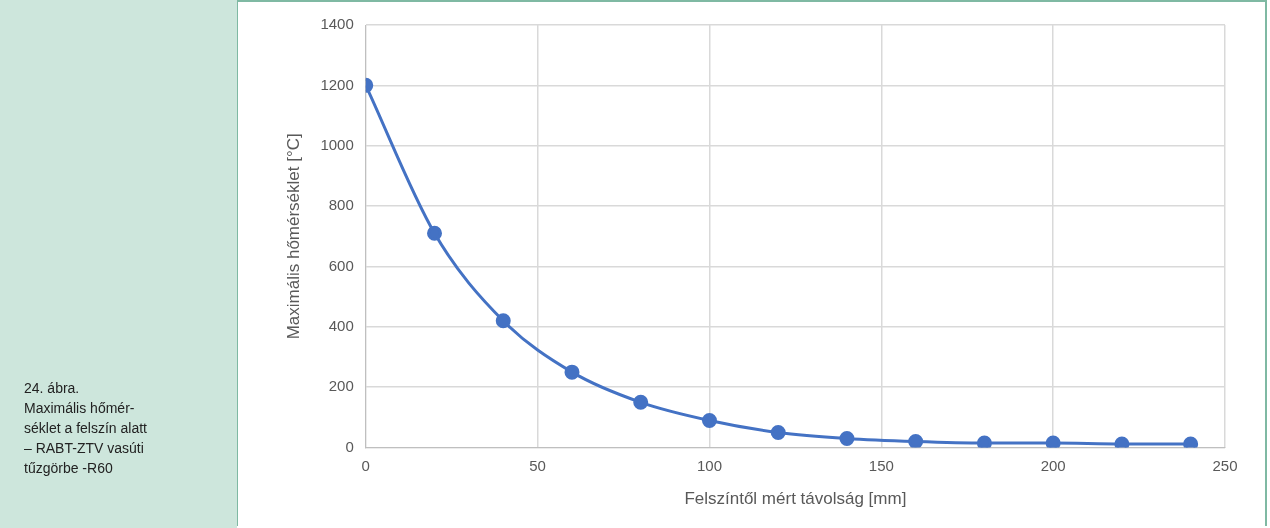 The width and height of the screenshot is (1270, 528). Describe the element at coordinates (1225, 465) in the screenshot. I see `x-tick-label: 250` at that location.